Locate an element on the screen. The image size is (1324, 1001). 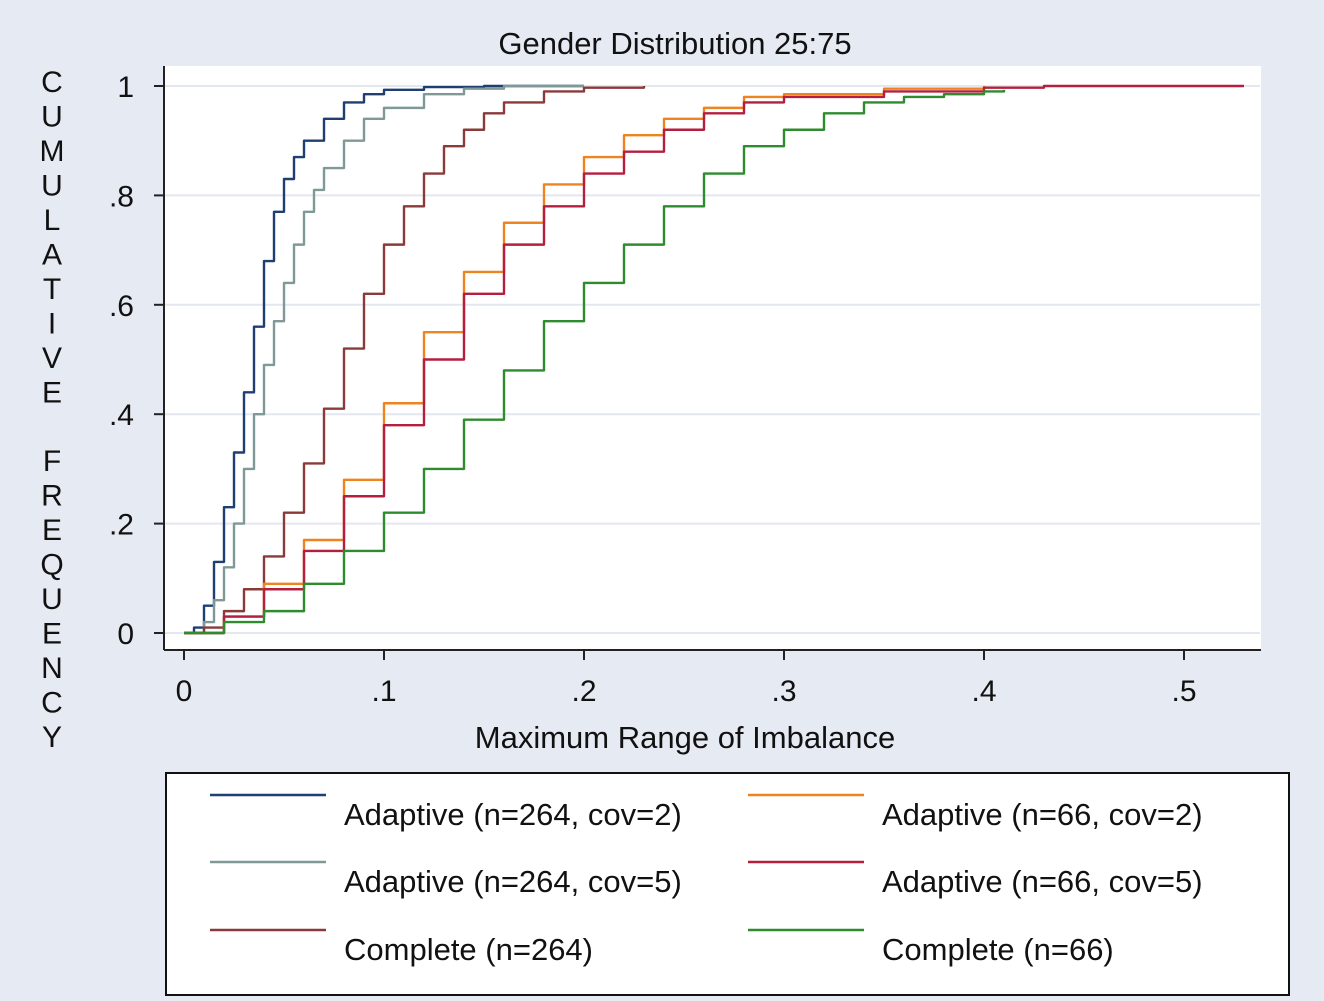
legend-label: Adaptive (n=264, cov=5) is located at coordinates (513, 881).